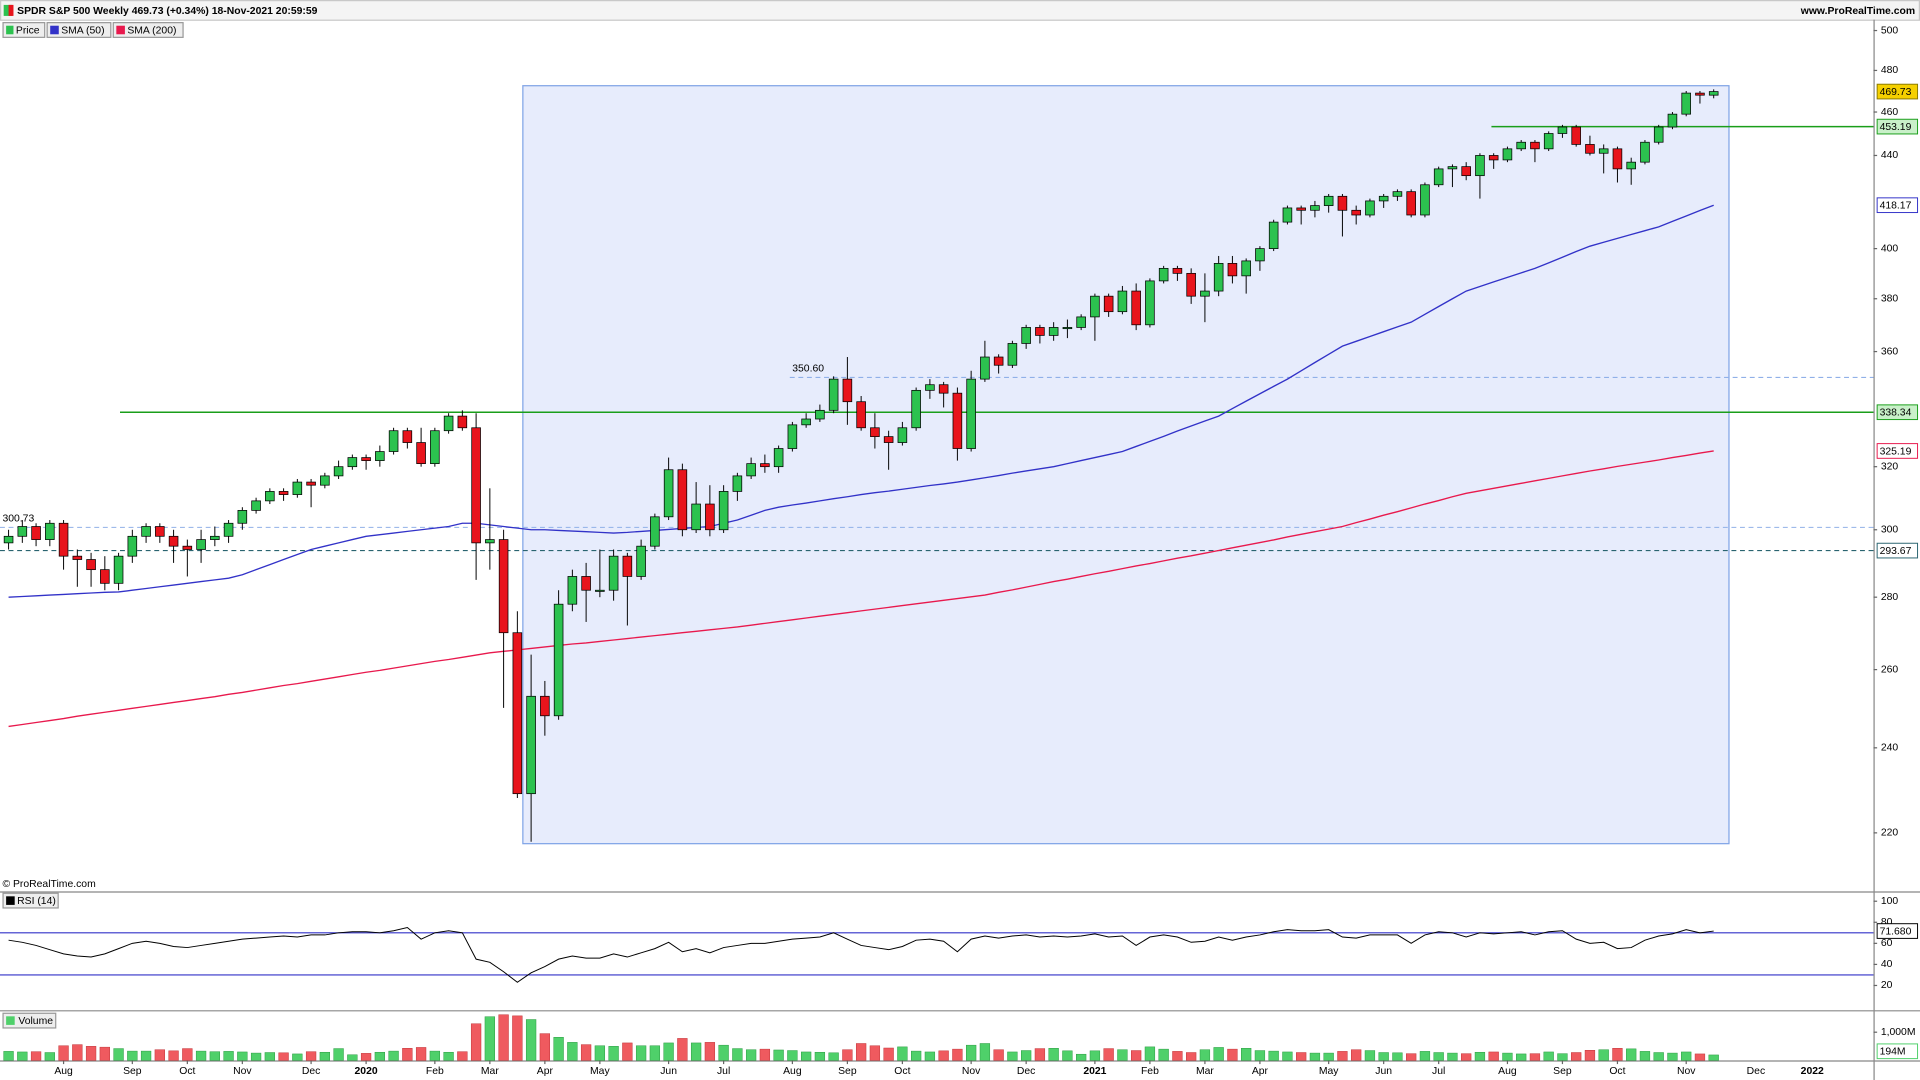 Image resolution: width=1920 pixels, height=1080 pixels. Describe the element at coordinates (1887, 943) in the screenshot. I see `y-tick-label: 60` at that location.